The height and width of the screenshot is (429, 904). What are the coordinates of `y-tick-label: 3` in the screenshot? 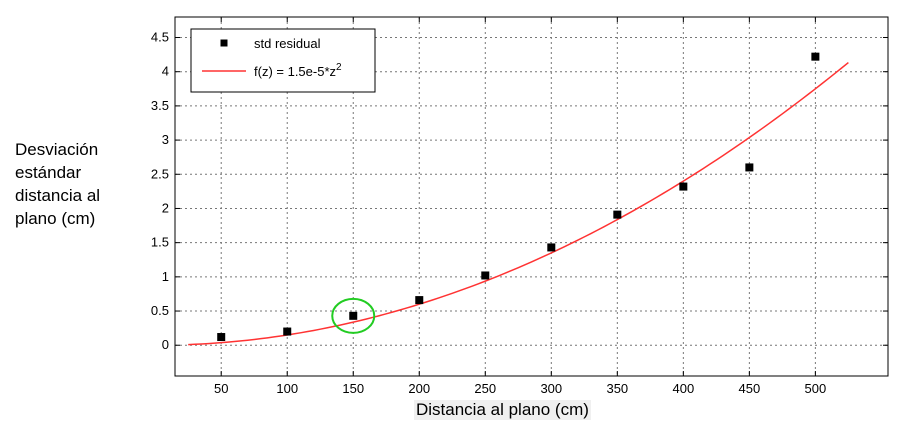 It's located at (165, 139).